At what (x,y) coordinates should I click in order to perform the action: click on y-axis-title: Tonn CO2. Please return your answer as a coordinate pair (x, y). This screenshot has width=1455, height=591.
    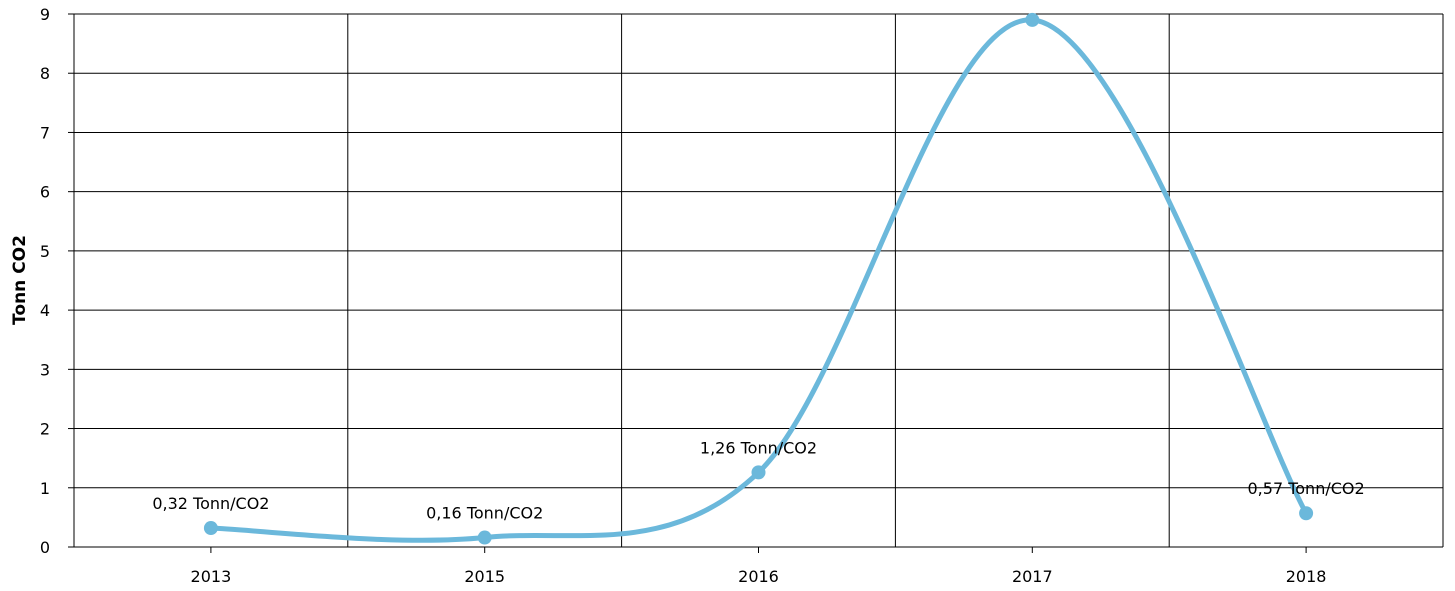
    Looking at the image, I should click on (20, 280).